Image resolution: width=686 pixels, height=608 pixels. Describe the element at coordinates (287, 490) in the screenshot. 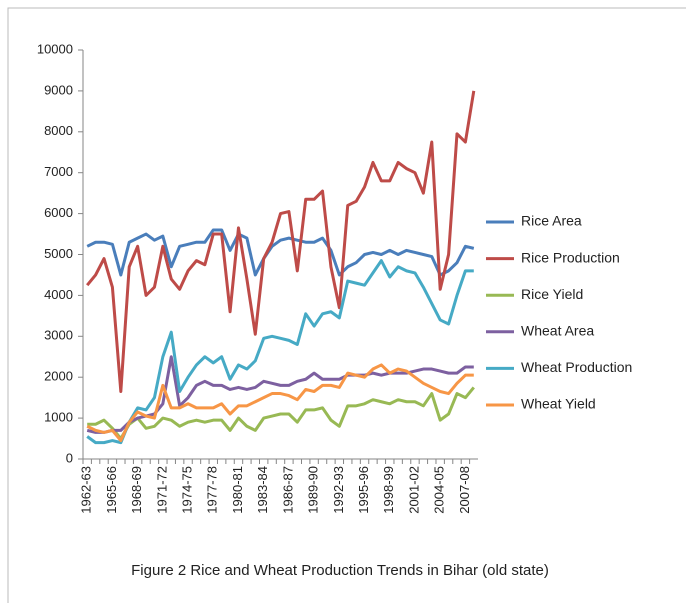

I see `x-tick-label: 1986-87` at that location.